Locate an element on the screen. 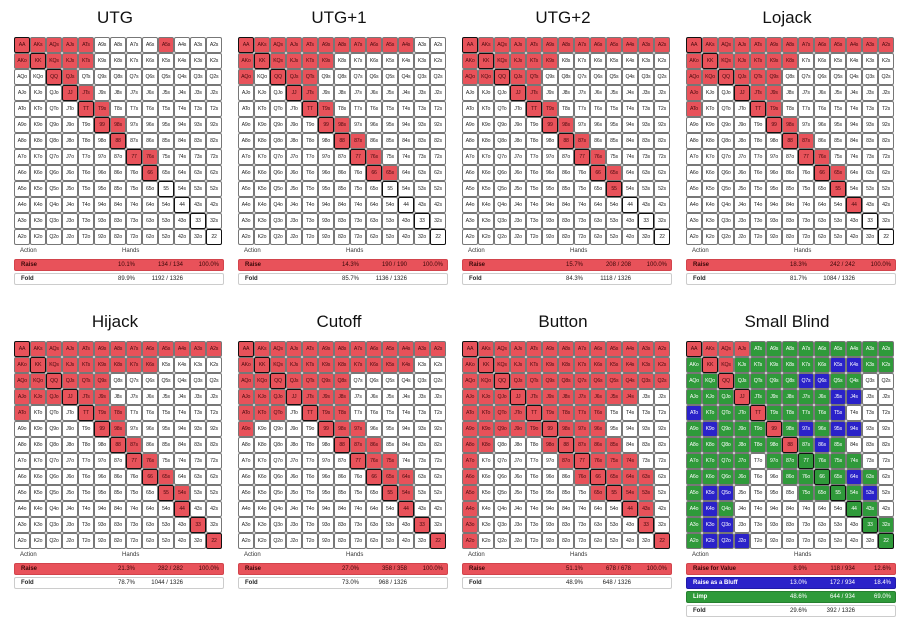 The width and height of the screenshot is (904, 620). hand-cell: Q5s is located at coordinates (614, 77).